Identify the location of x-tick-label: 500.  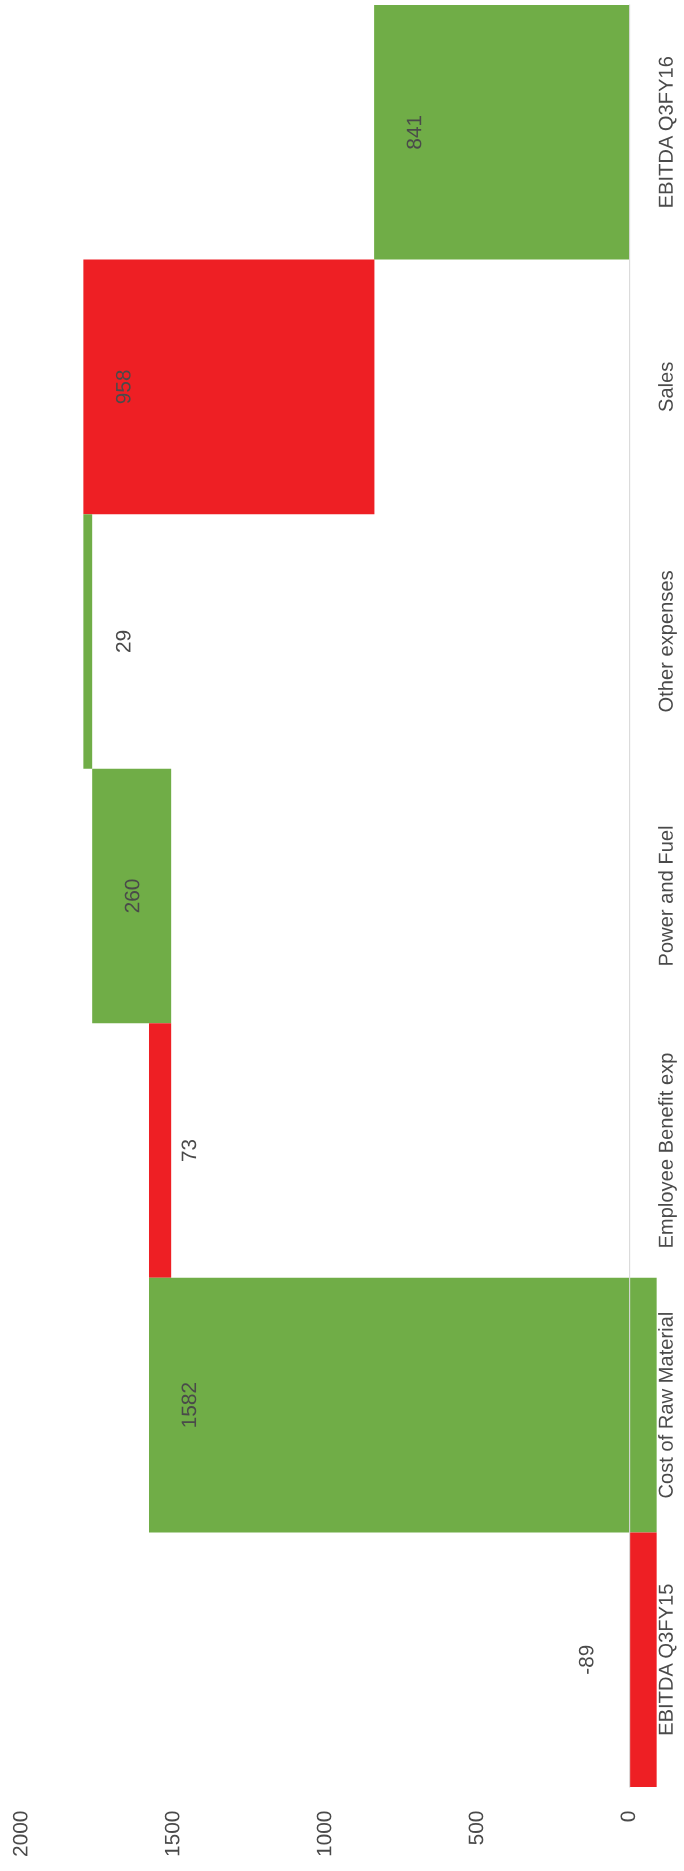
(476, 1828).